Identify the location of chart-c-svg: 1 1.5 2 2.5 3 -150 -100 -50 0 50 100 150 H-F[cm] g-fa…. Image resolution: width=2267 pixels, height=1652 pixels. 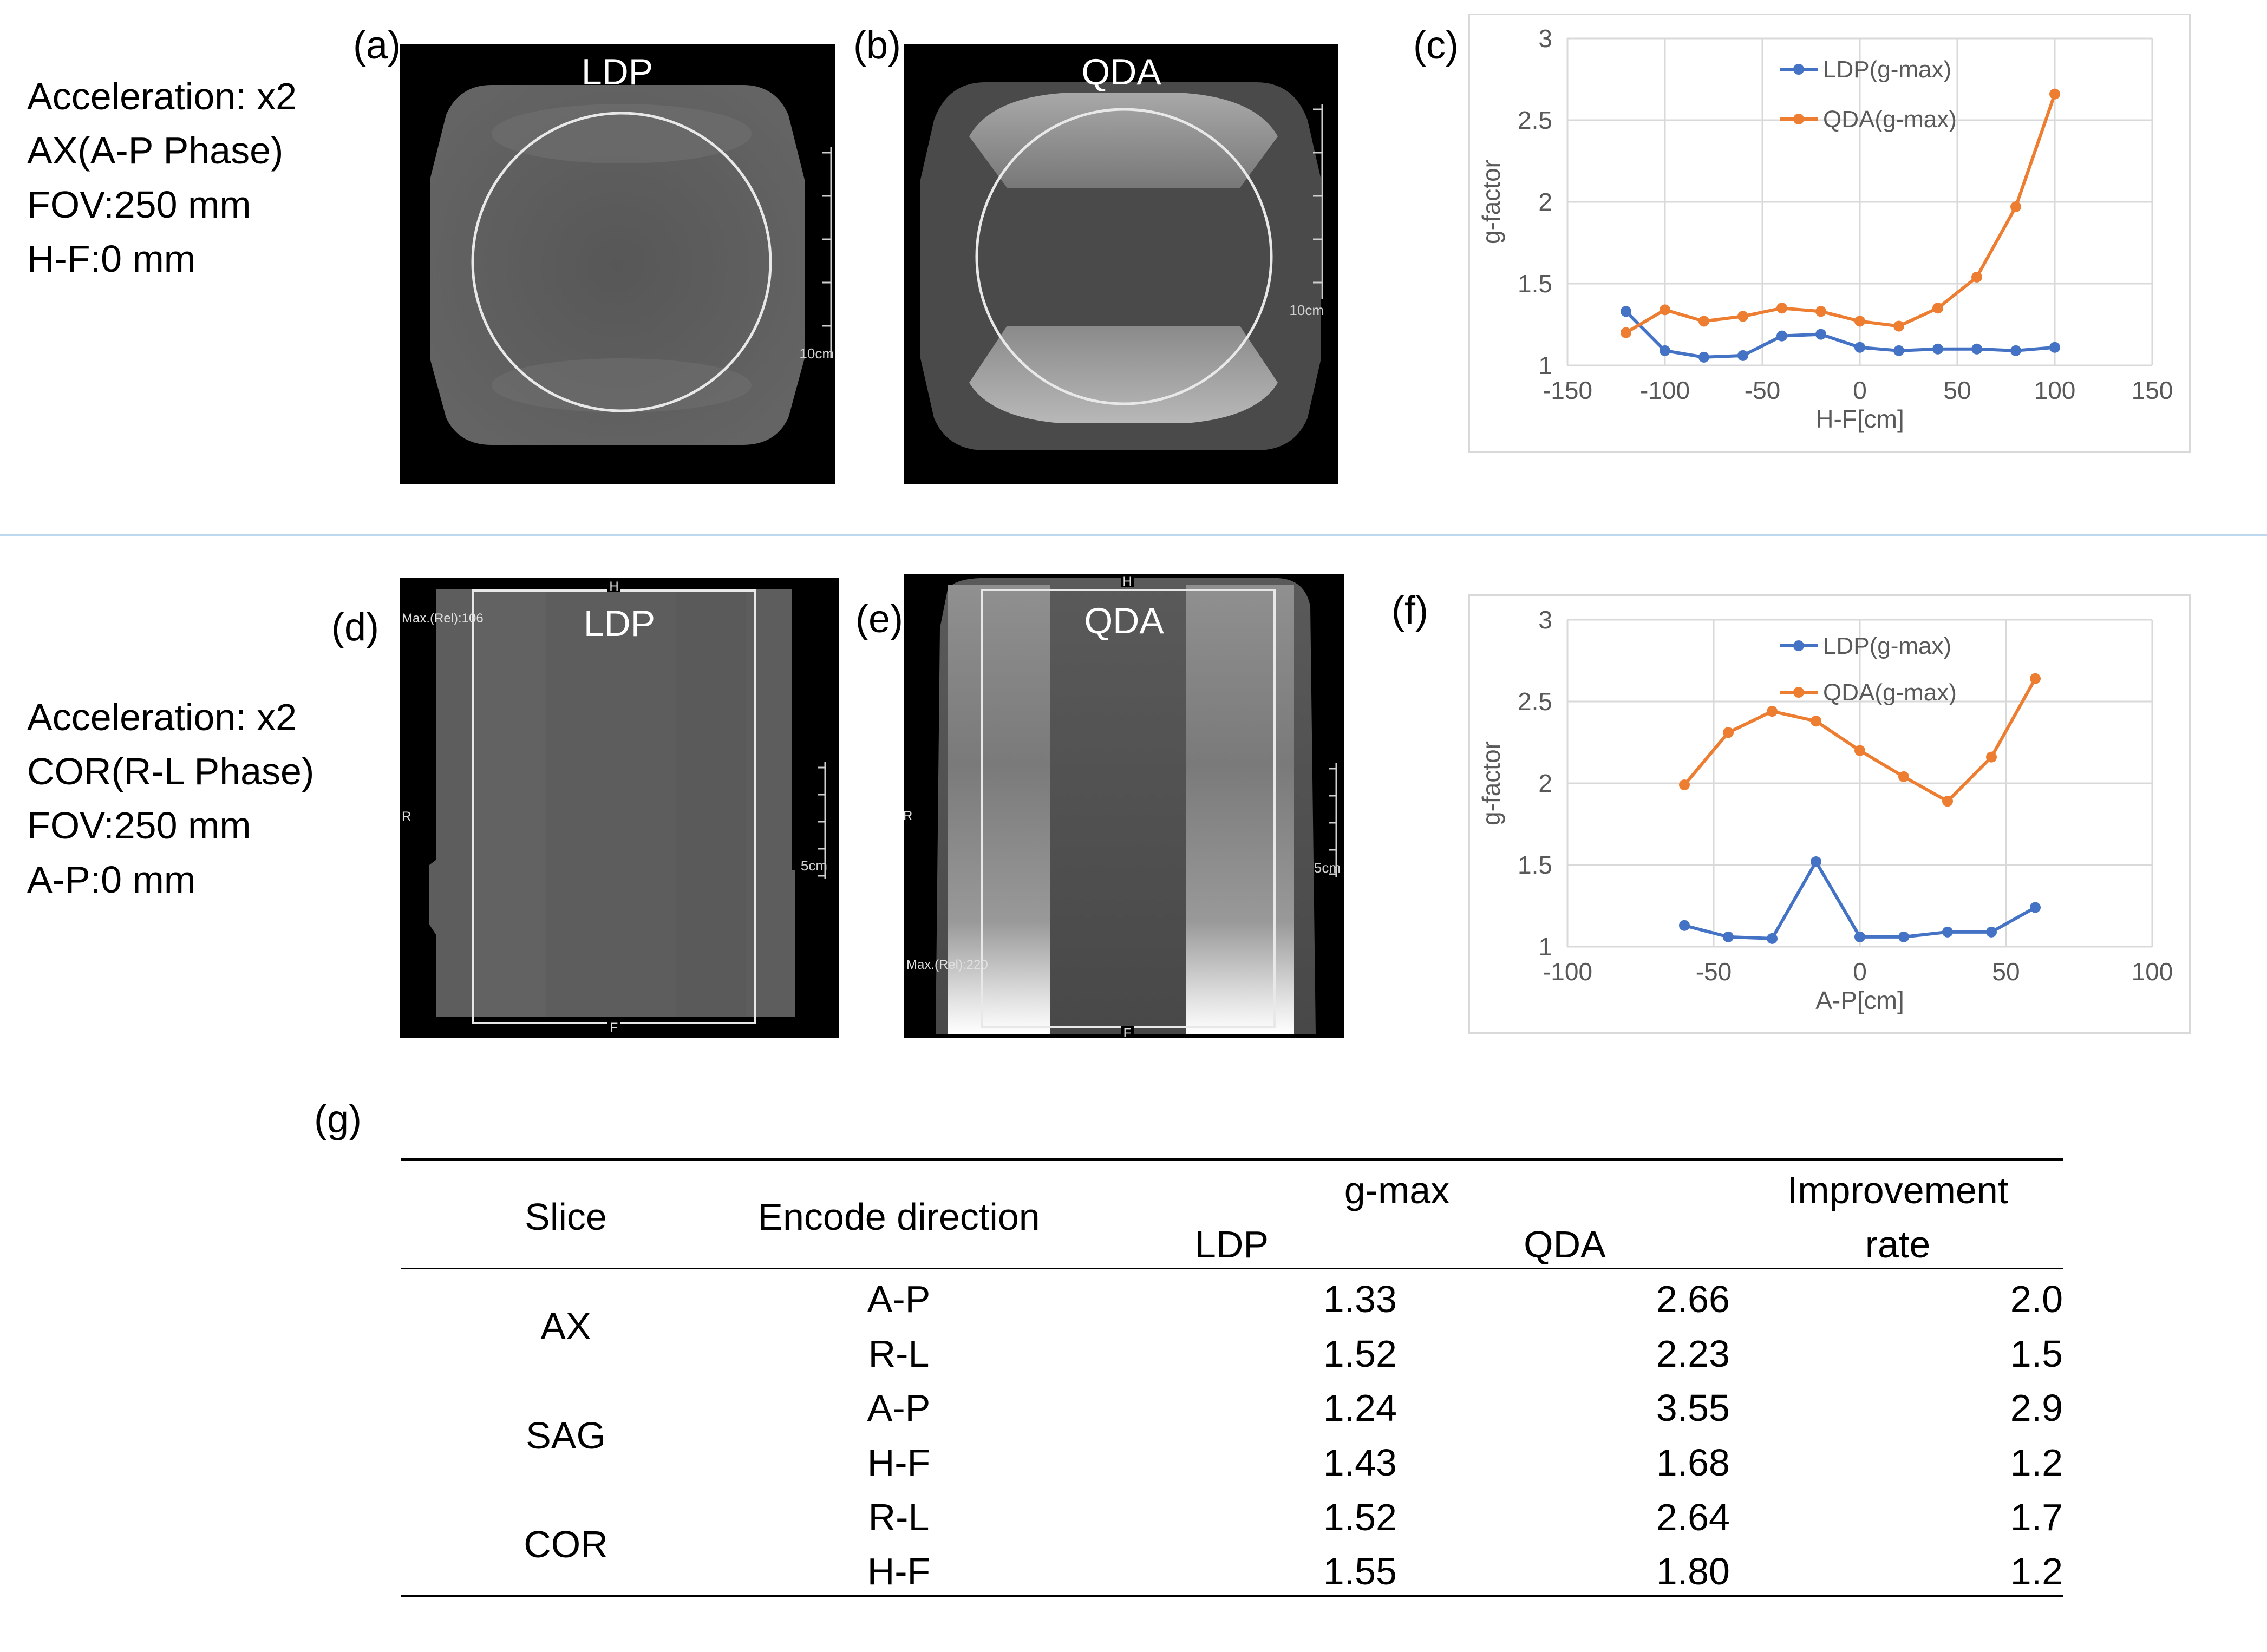
(1825, 228).